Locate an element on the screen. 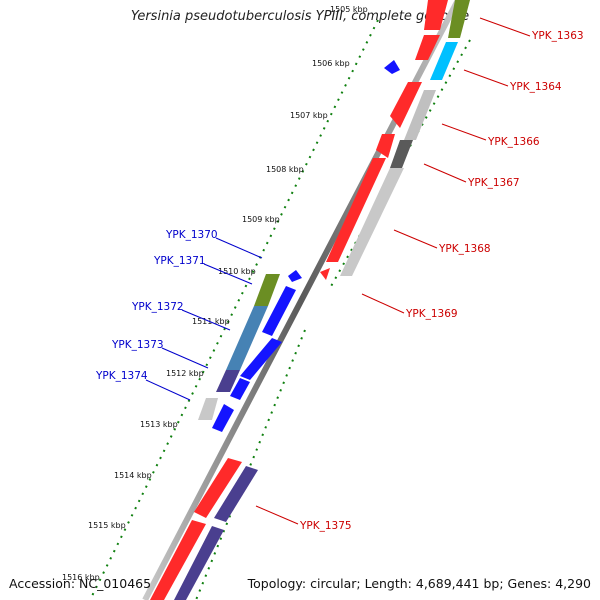 This screenshot has height=600, width=600. gene-label-ypk-1368: YPK_1368 is located at coordinates (464, 249).